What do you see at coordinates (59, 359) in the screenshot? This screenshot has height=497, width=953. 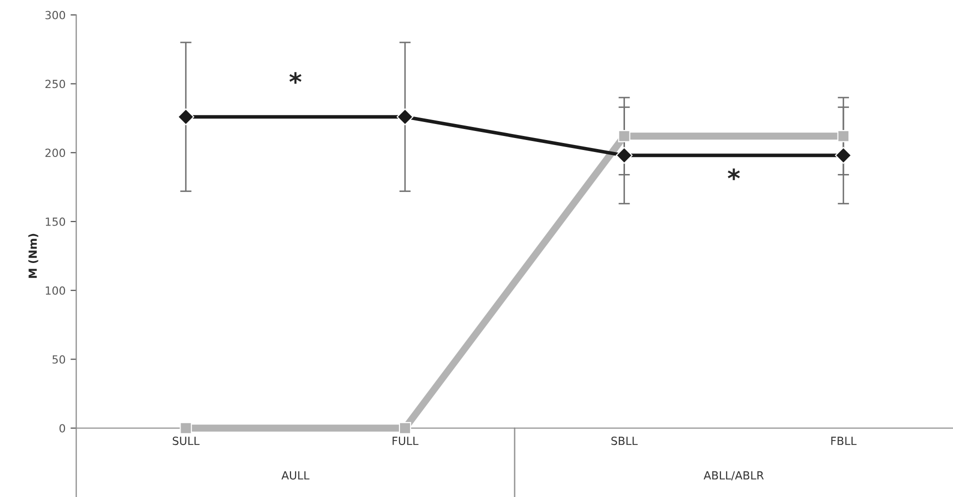 I see `y-tick-label: 50` at bounding box center [59, 359].